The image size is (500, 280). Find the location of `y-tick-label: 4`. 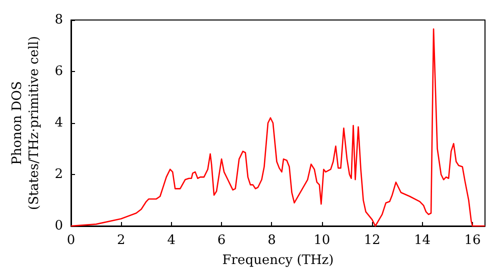

y-tick-label: 4 is located at coordinates (58, 123).